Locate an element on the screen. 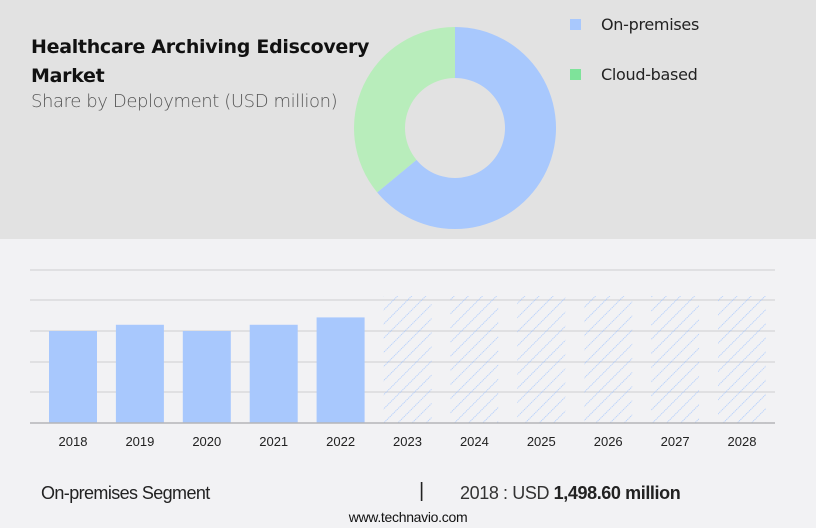 The height and width of the screenshot is (528, 816). x-label-2023: 2023 is located at coordinates (407, 441).